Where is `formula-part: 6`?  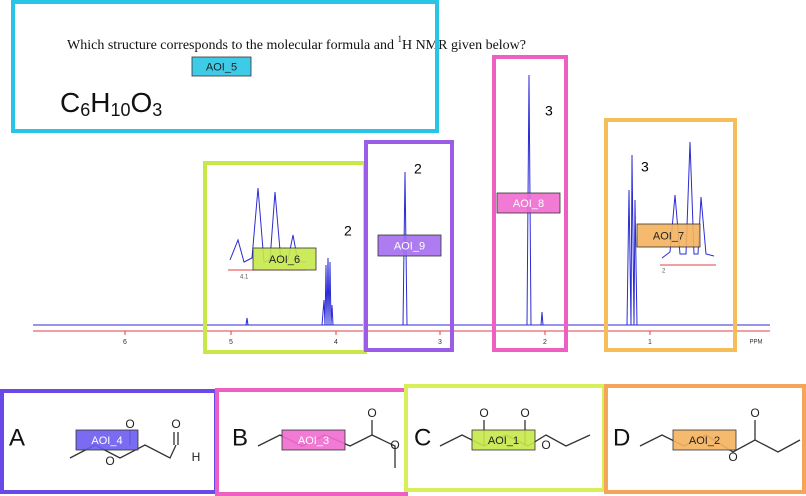
formula-part: 6 is located at coordinates (85, 110).